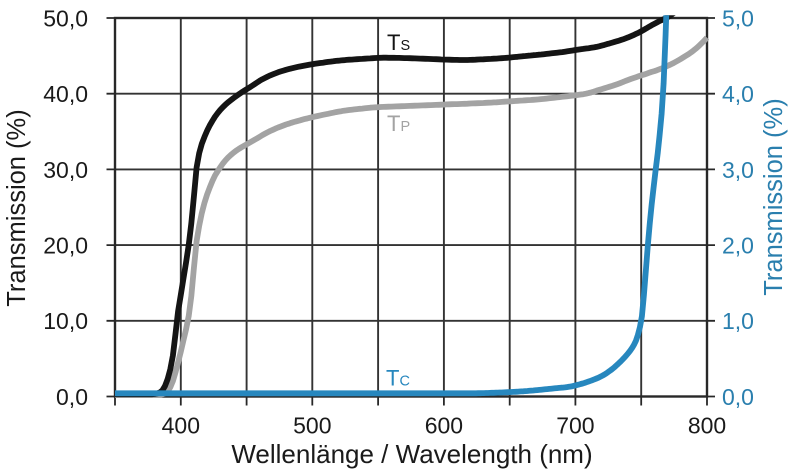 Image resolution: width=800 pixels, height=476 pixels. I want to click on svg-text: 1,0, so click(738, 321).